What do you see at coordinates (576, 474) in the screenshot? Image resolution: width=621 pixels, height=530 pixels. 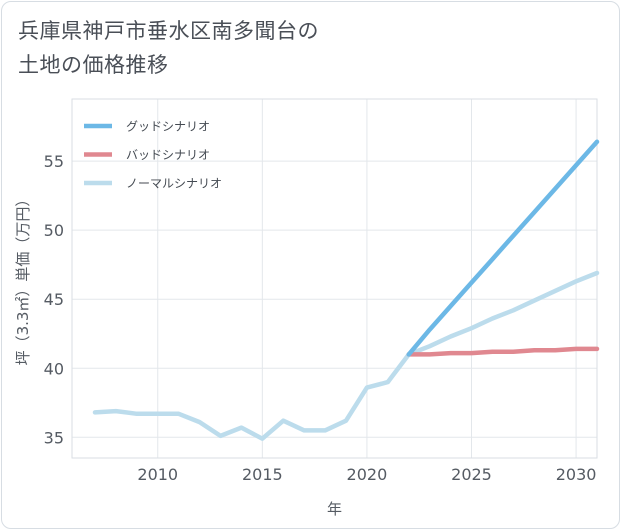 I see `x-tick-label: 2030` at bounding box center [576, 474].